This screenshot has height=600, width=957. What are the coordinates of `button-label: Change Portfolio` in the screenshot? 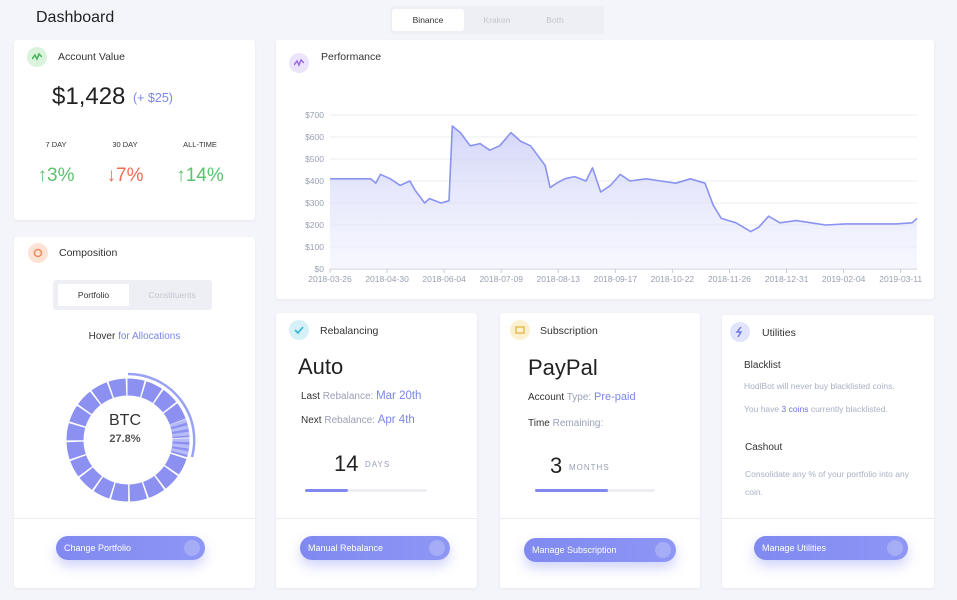 It's located at (98, 548).